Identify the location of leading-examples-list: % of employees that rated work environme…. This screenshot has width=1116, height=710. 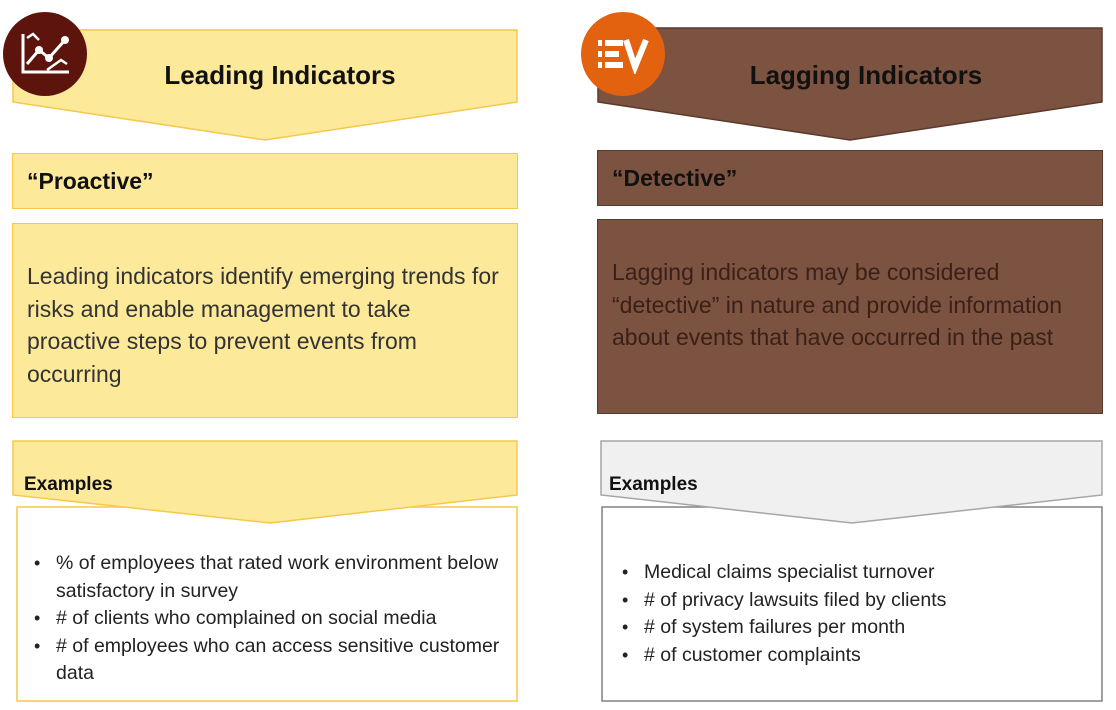
(269, 619).